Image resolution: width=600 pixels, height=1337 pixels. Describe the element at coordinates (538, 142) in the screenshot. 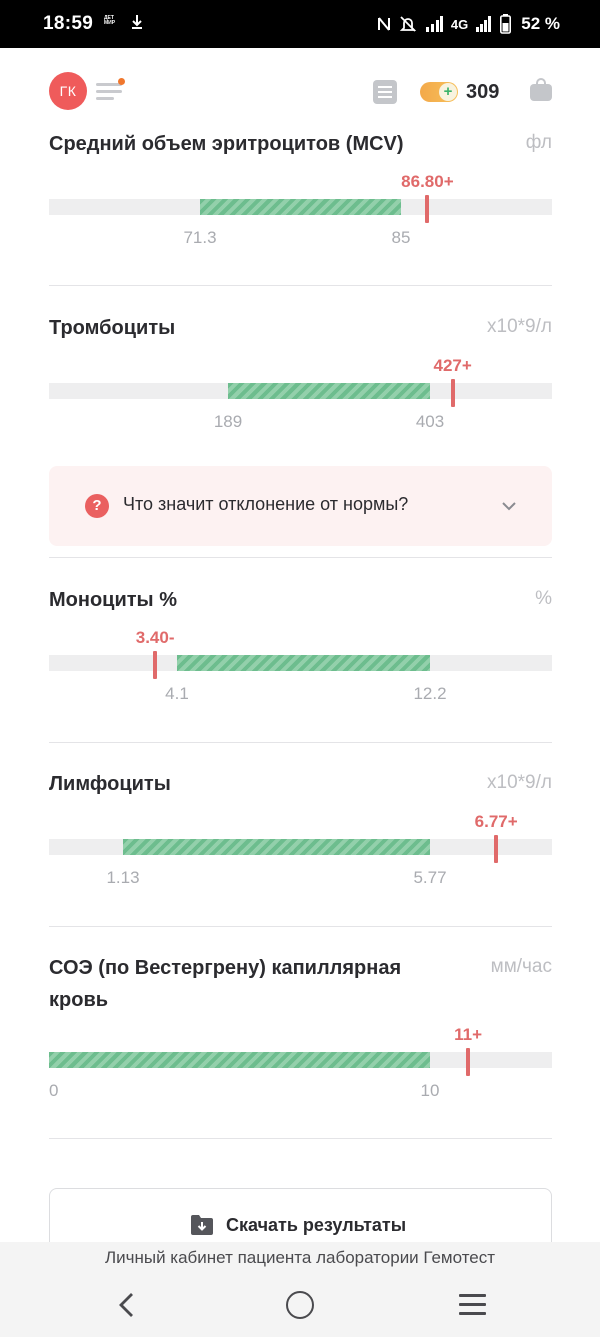

I see `metric-unit: фл` at that location.